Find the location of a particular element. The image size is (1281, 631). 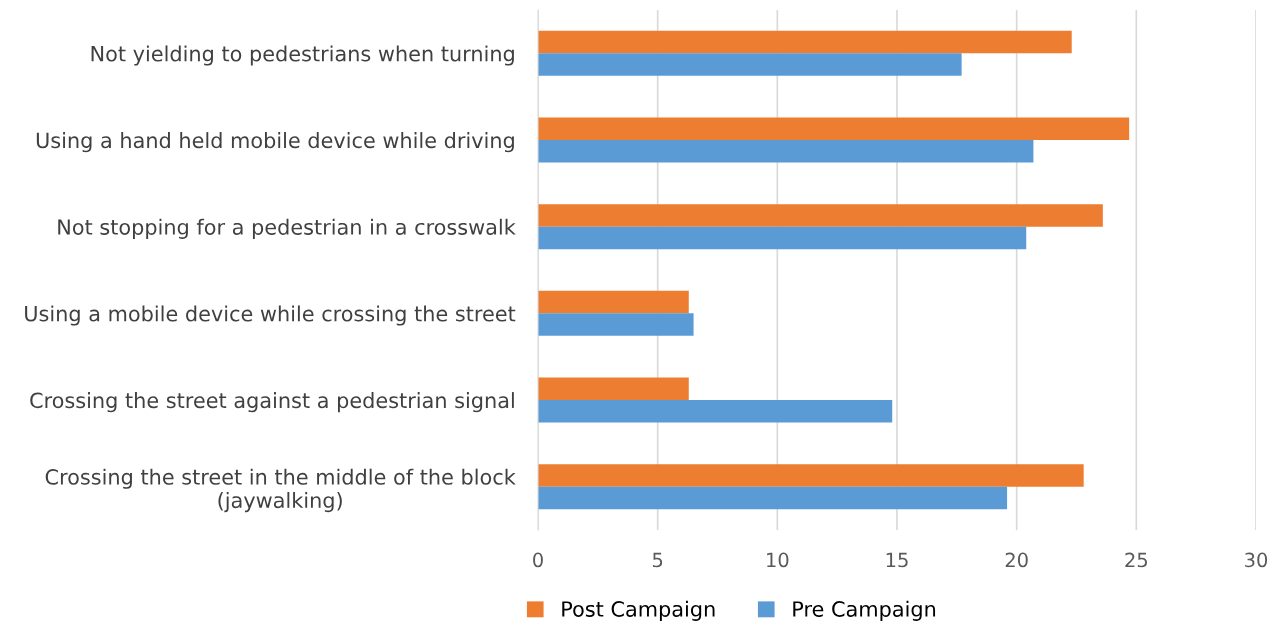

x-tick-label: 20 is located at coordinates (1016, 560).